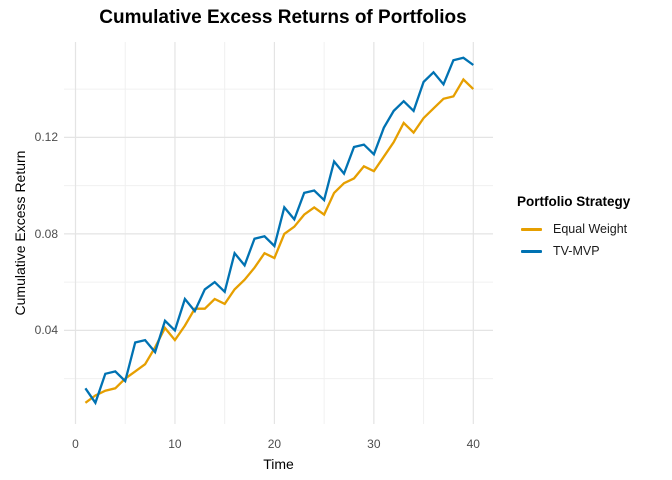 The image size is (672, 480). I want to click on legend-item-tv-mvp: TV-MVP, so click(593, 251).